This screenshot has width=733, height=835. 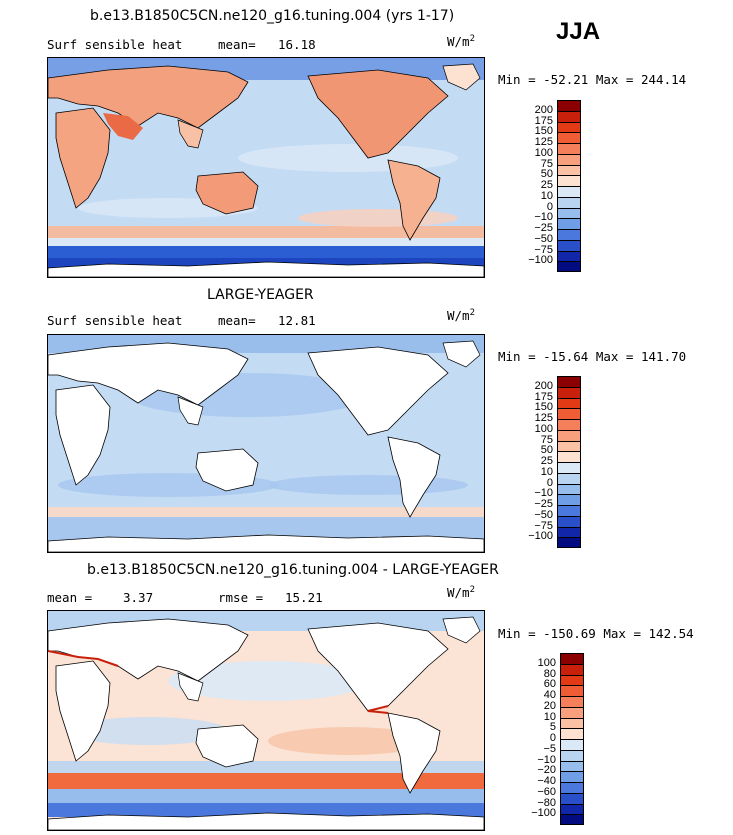 I want to click on panel3-units: W/m2, so click(x=461, y=593).